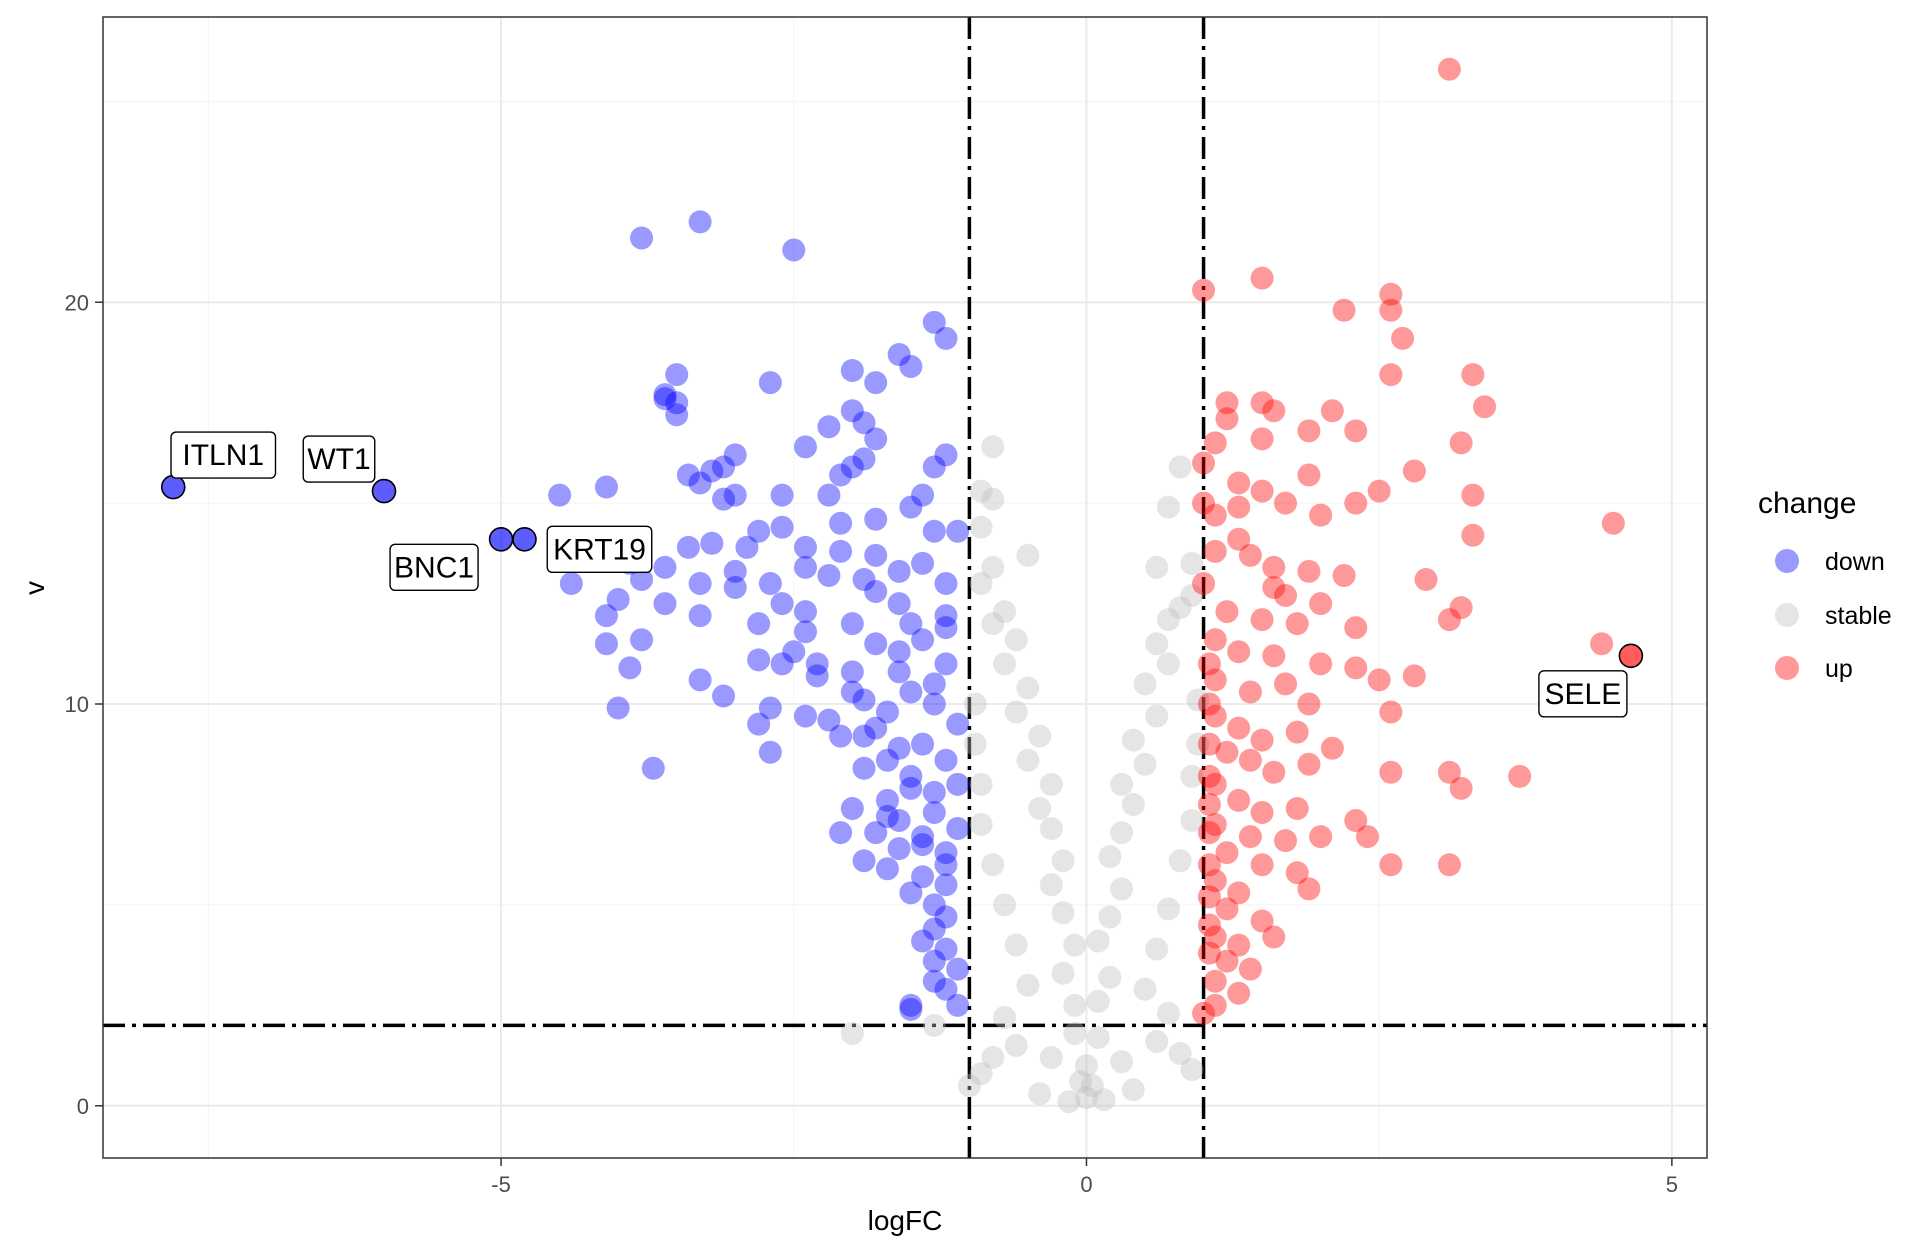 The height and width of the screenshot is (1249, 1920). What do you see at coordinates (1583, 694) in the screenshot?
I see `gene-label-box` at bounding box center [1583, 694].